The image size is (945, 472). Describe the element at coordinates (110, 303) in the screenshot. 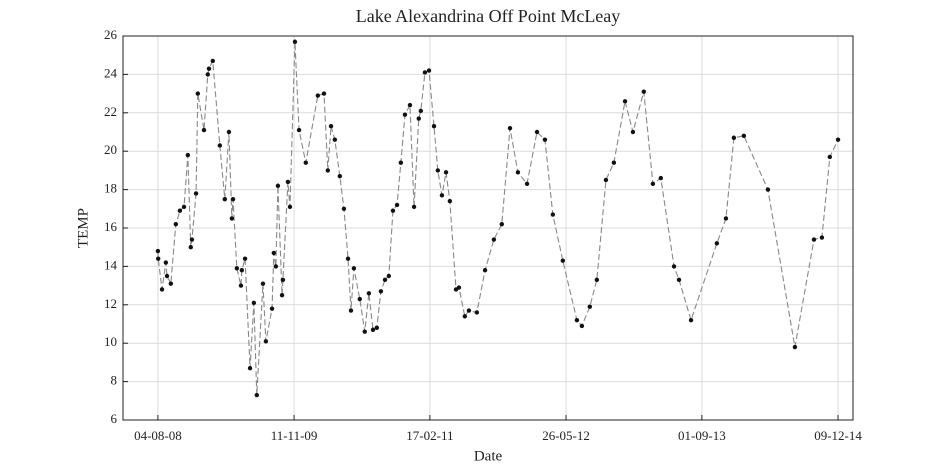

I see `y-tick-label: 12` at that location.